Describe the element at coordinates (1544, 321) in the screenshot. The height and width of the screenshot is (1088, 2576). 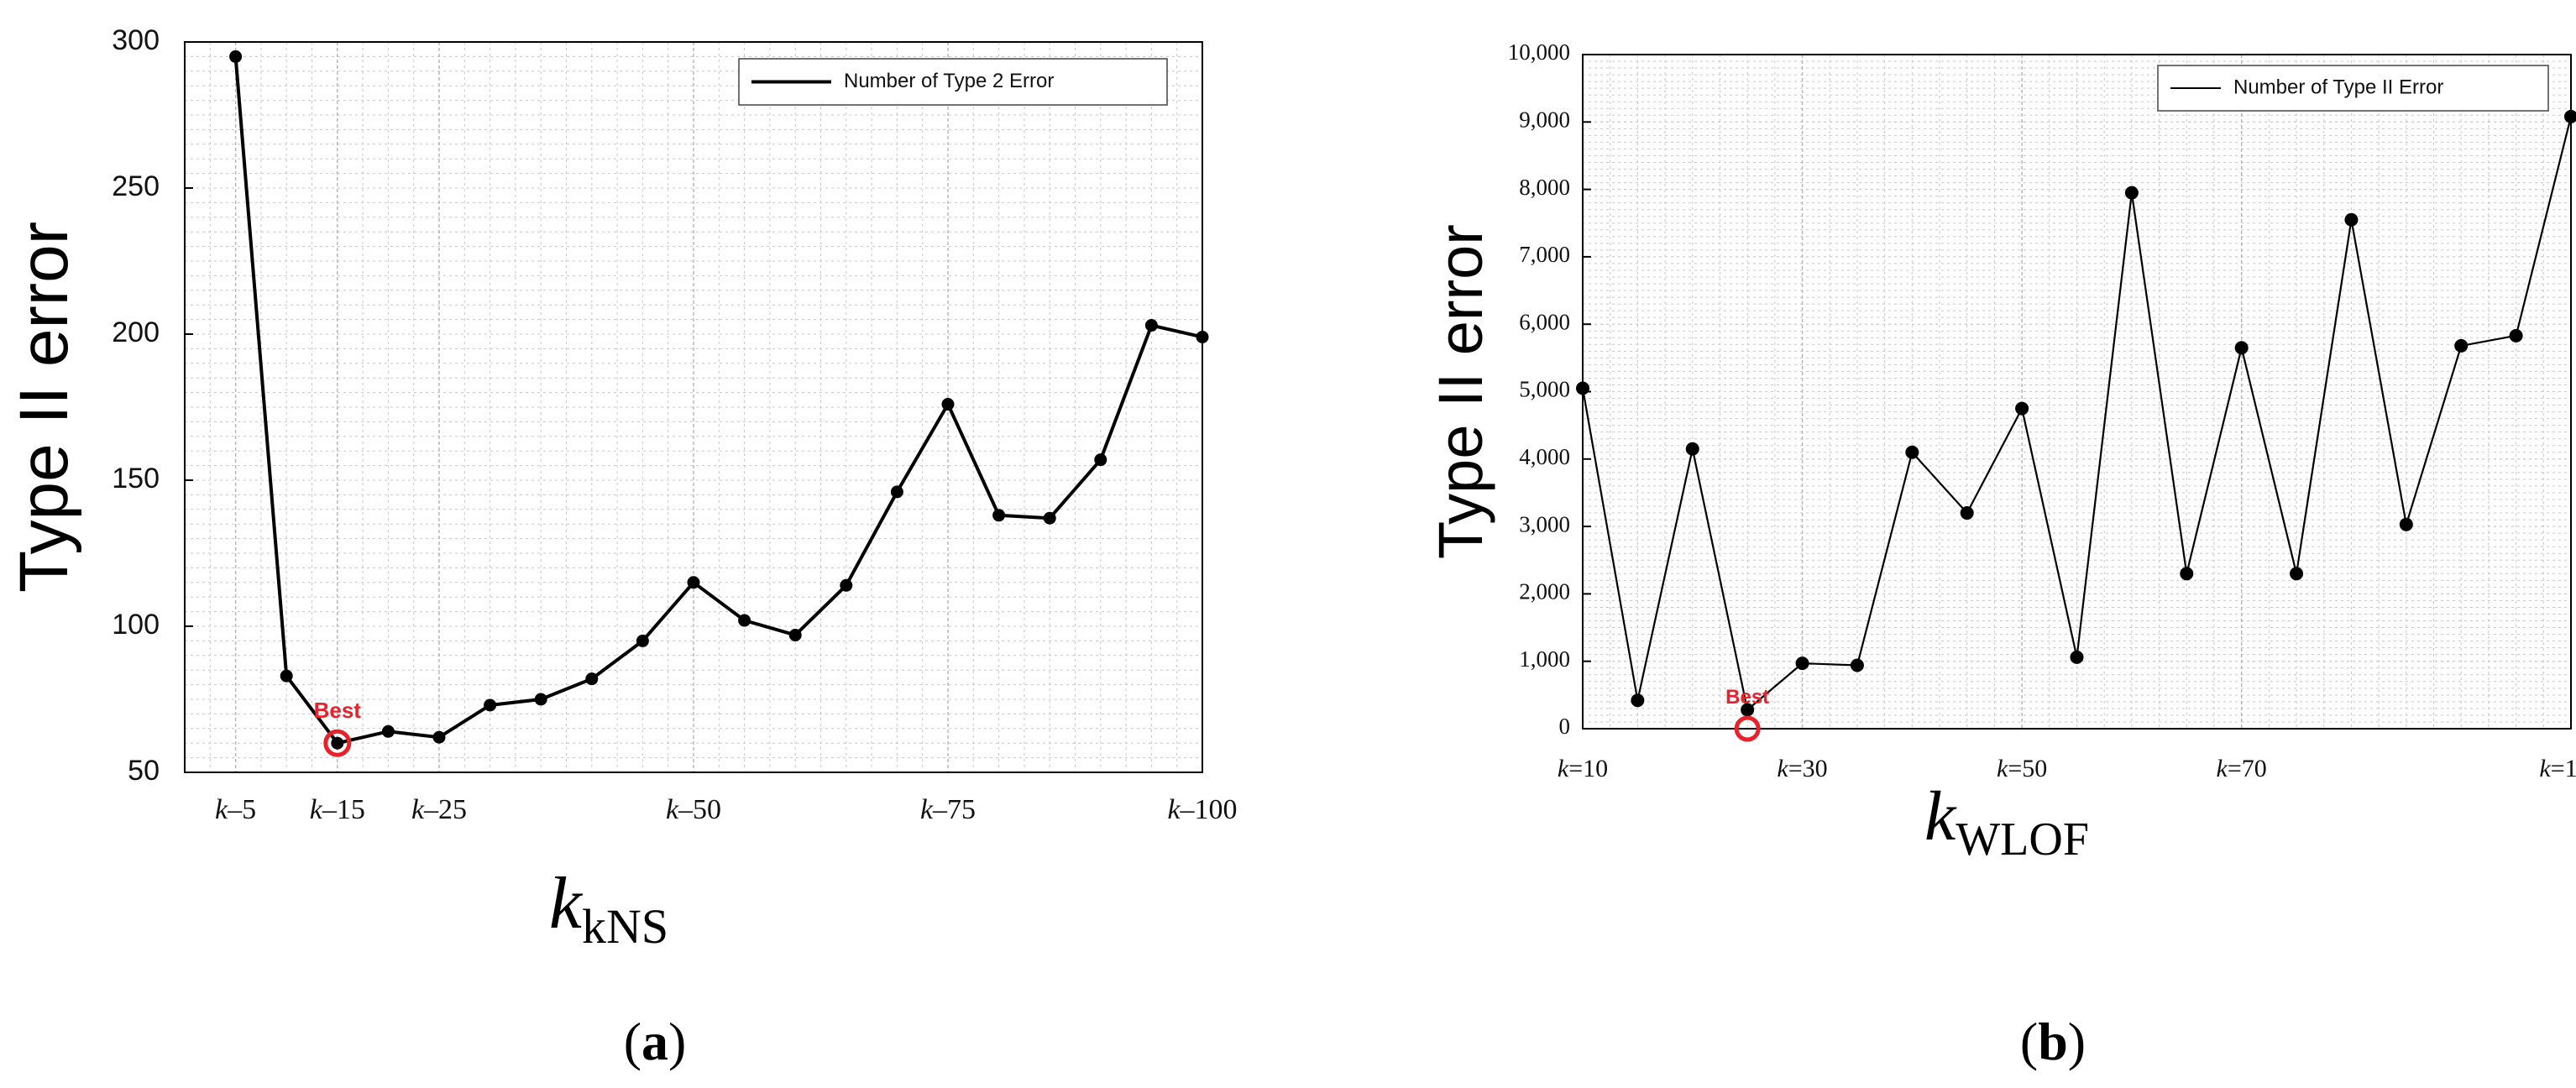
I see `y-tick-label: 6,000` at that location.